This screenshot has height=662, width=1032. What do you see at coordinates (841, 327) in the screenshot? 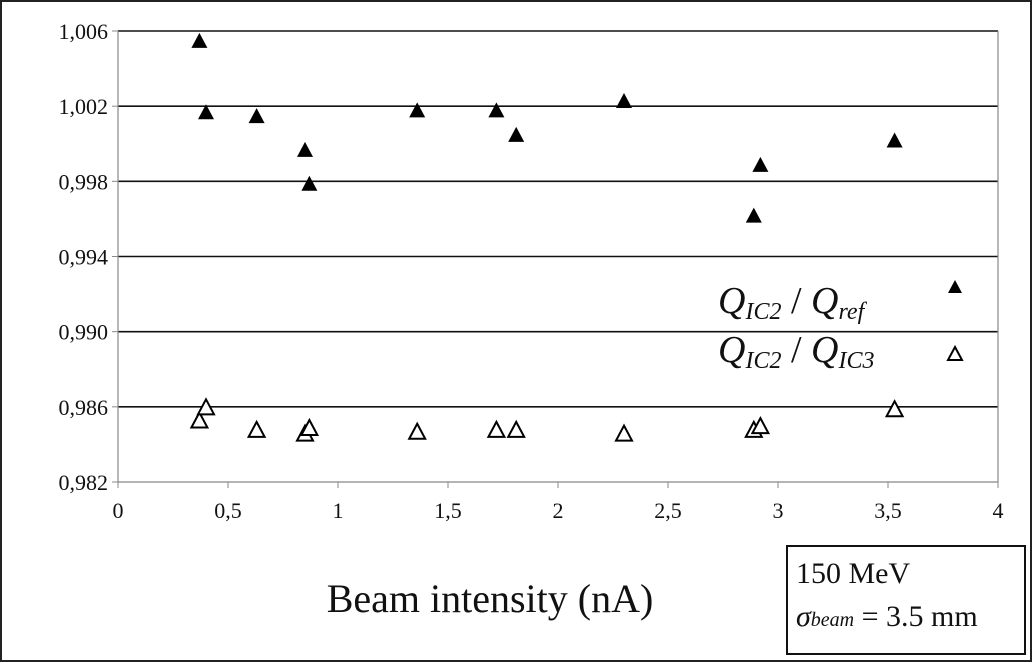
I see `legend: QIC2 / Qref QIC2 / QIC3` at bounding box center [841, 327].